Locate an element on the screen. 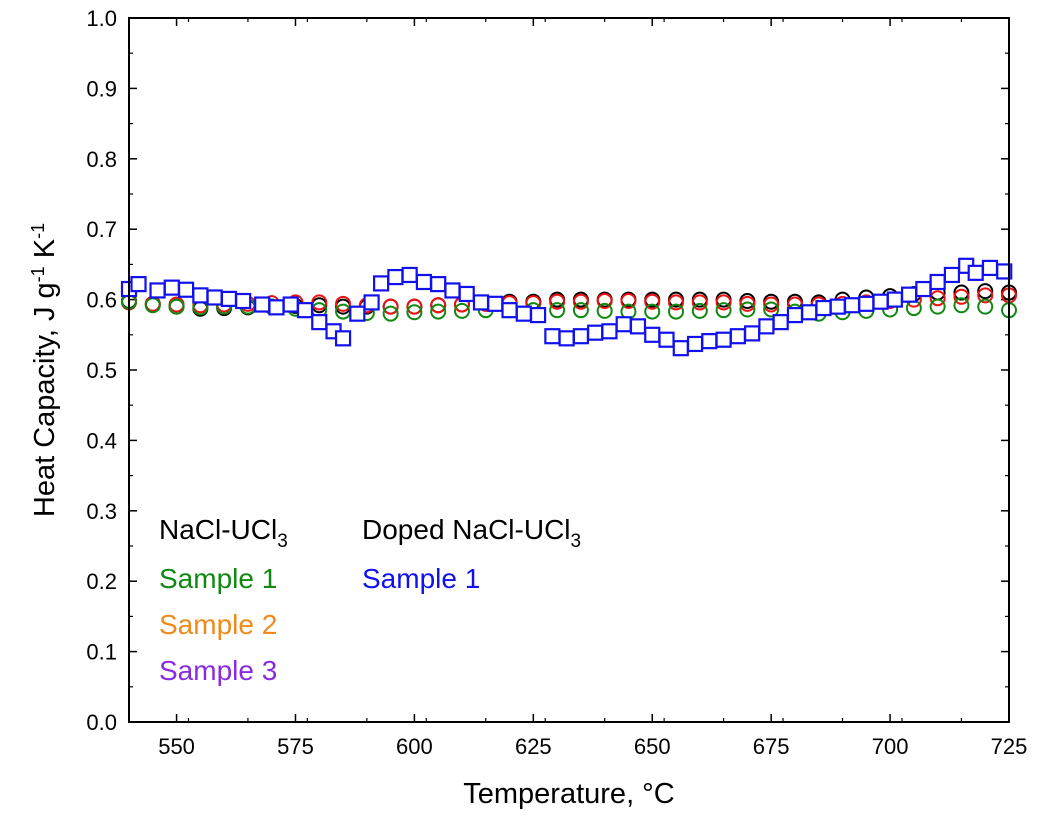 The image size is (1053, 825). x-tick-label: 725 is located at coordinates (1009, 746).